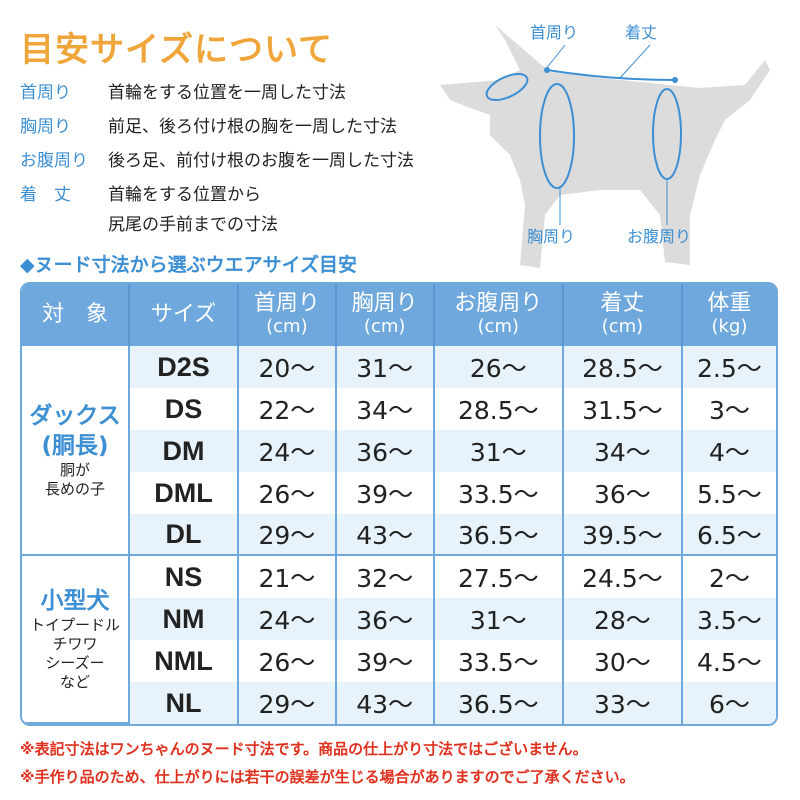 The width and height of the screenshot is (800, 800). Describe the element at coordinates (623, 661) in the screenshot. I see `cell-length: 30～` at that location.